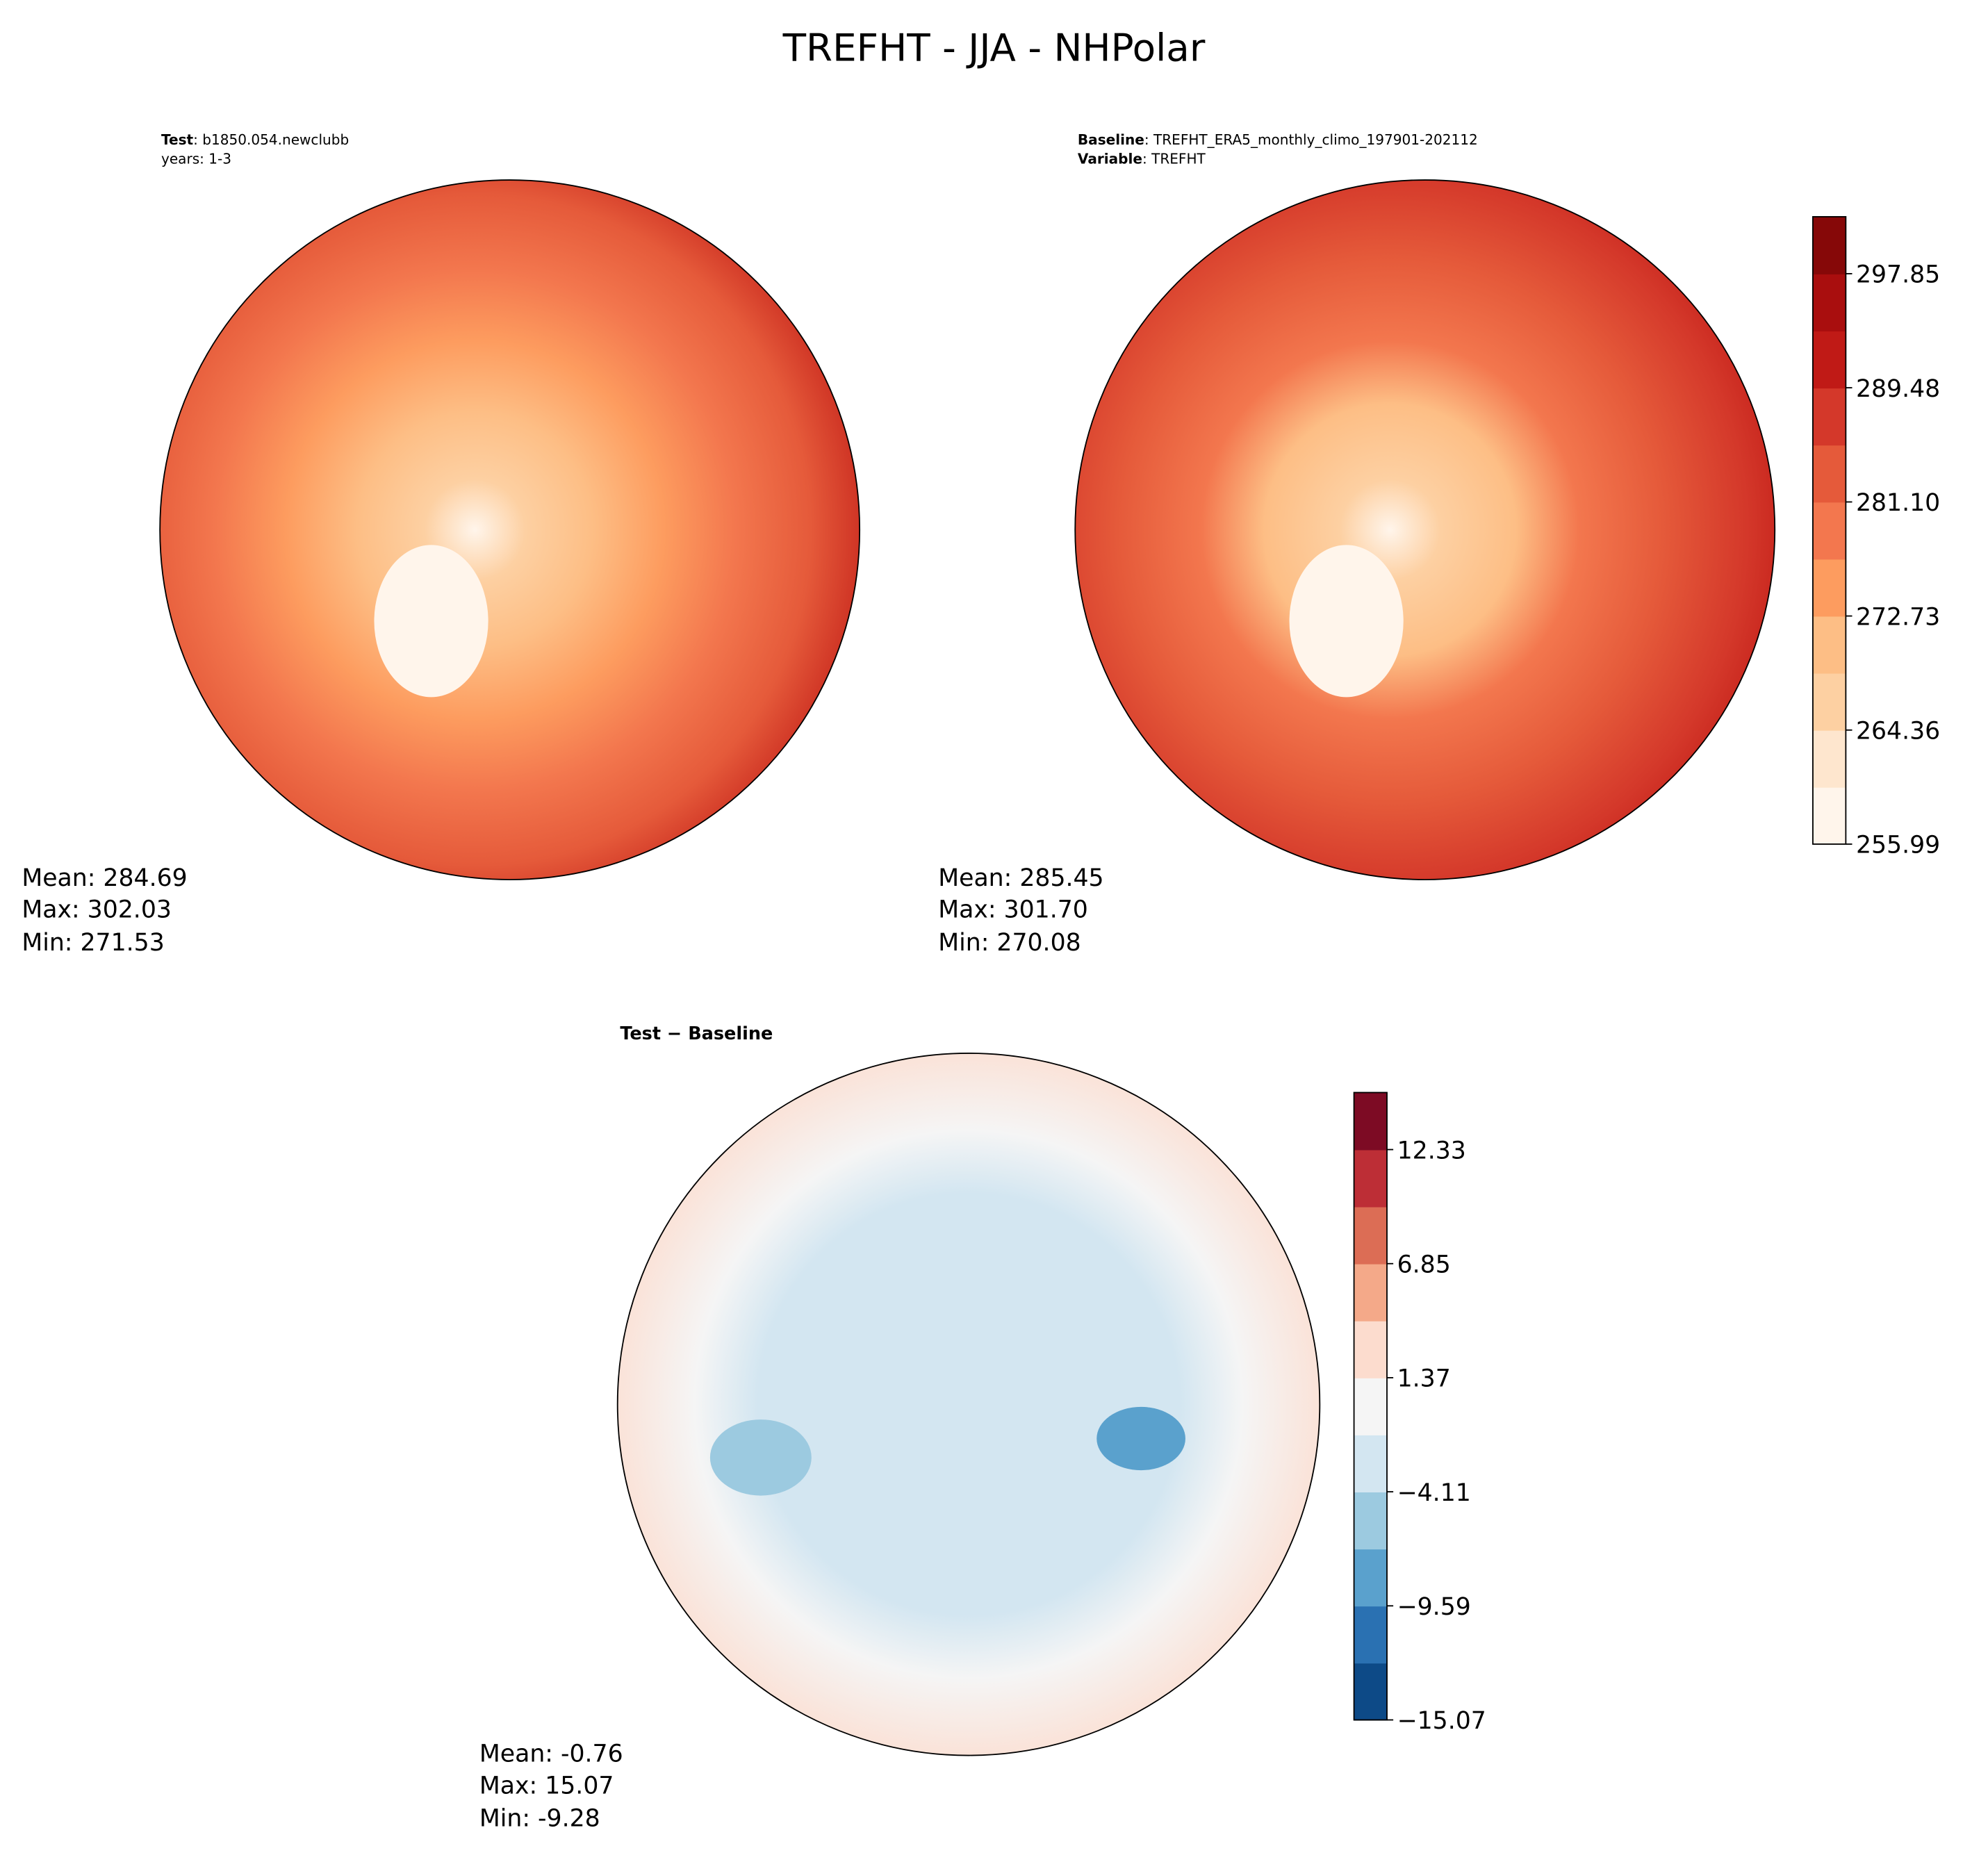 The height and width of the screenshot is (1853, 1988). I want to click on stat: Max: 15.07, so click(546, 1786).